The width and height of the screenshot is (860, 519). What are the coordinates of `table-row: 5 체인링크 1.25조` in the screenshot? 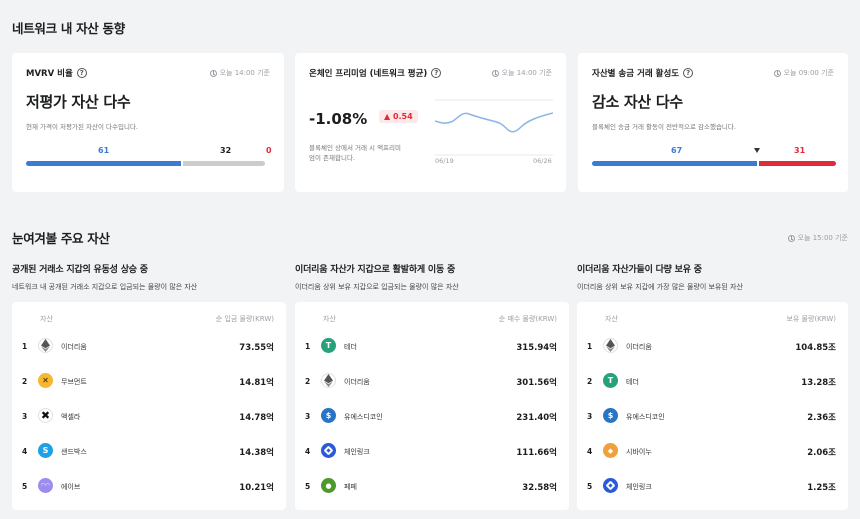 It's located at (712, 487).